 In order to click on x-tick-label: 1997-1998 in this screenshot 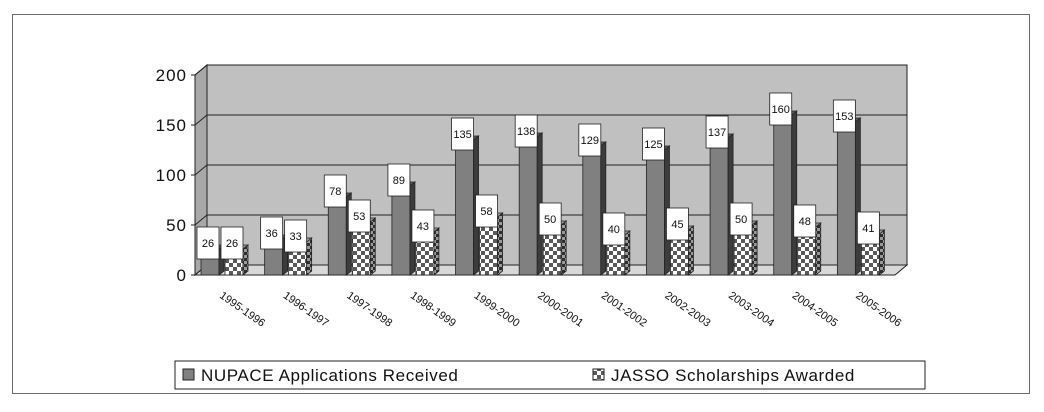, I will do `click(369, 310)`.